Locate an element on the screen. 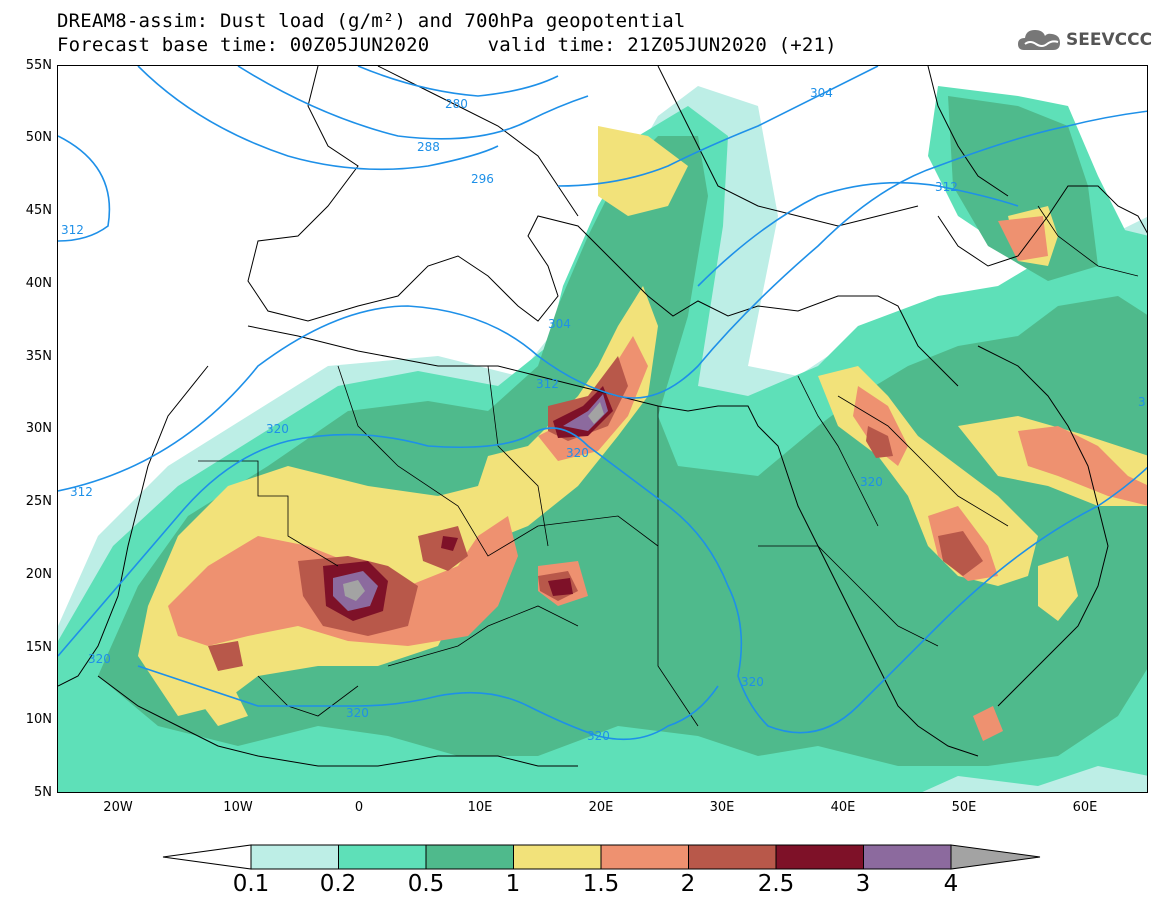 The height and width of the screenshot is (907, 1165). colorbar-tick-0.5: 0.5 is located at coordinates (426, 884).